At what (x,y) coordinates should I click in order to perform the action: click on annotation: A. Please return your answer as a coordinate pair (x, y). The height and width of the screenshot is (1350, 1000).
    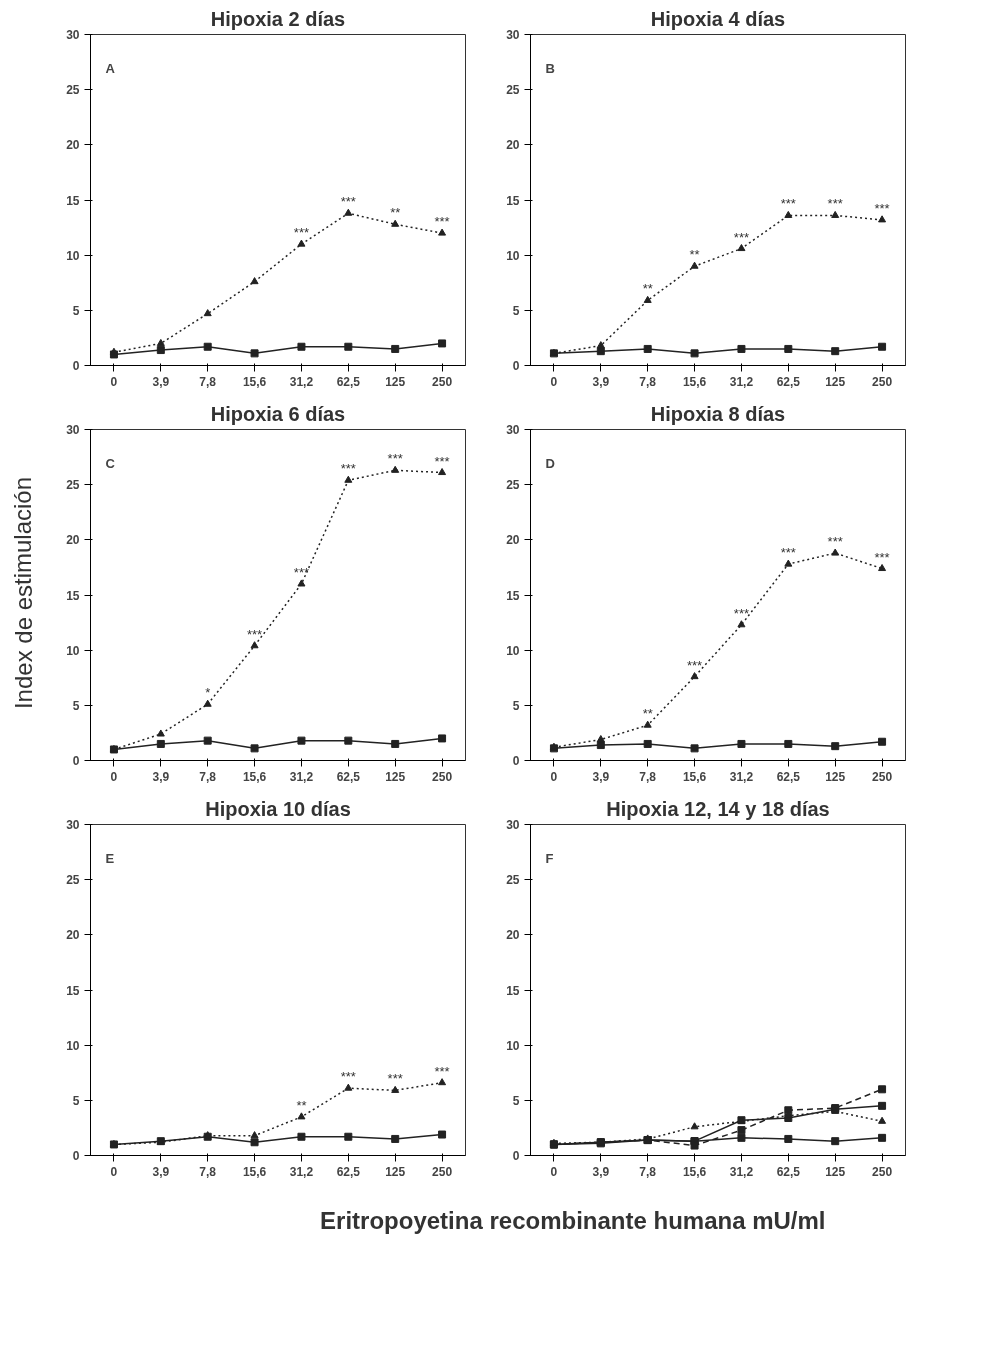
    Looking at the image, I should click on (110, 68).